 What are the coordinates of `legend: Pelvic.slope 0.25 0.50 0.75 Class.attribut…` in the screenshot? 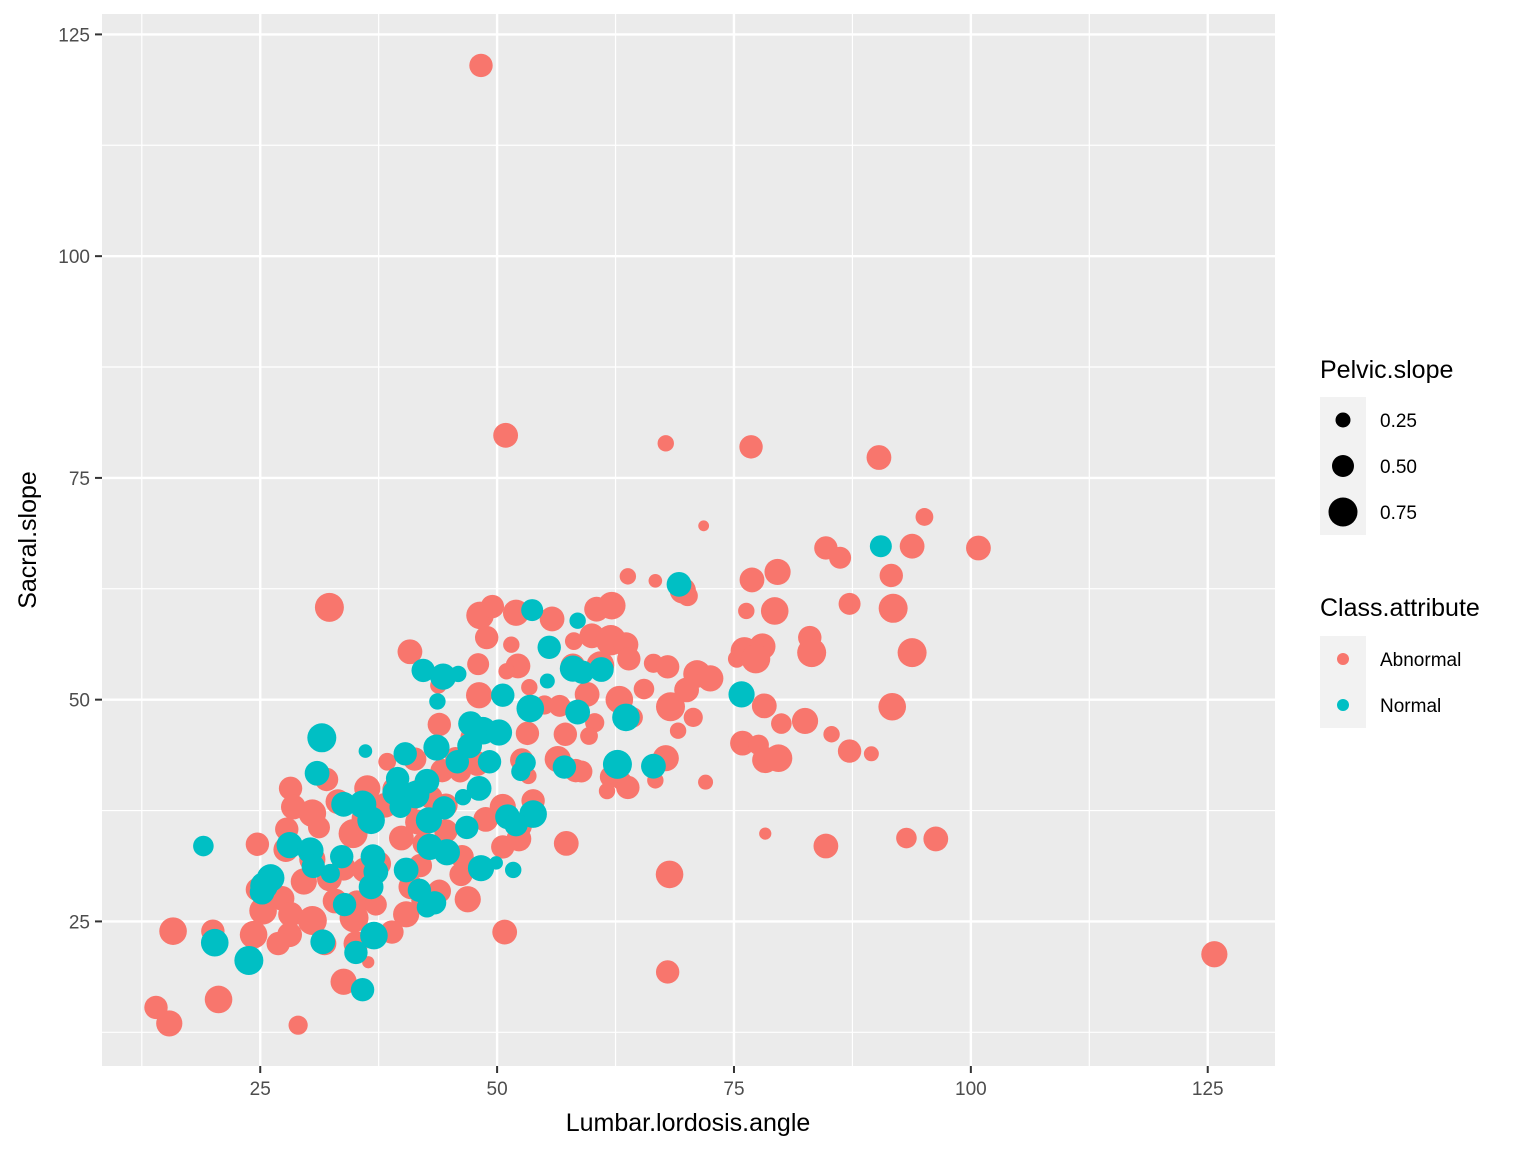 It's located at (1400, 542).